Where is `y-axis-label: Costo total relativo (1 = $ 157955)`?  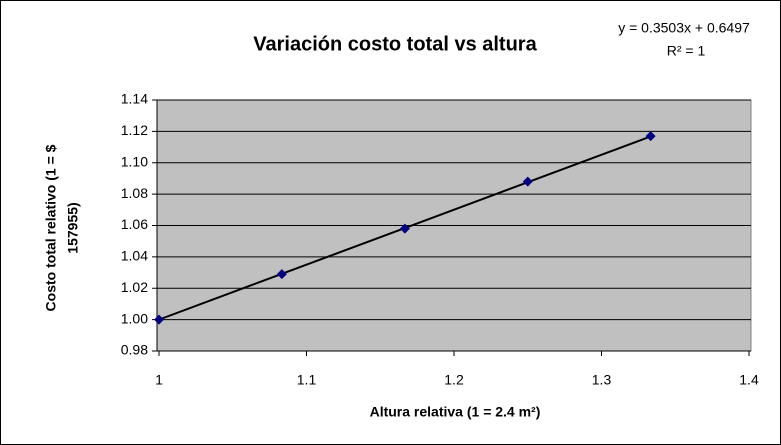 y-axis-label: Costo total relativo (1 = $ 157955) is located at coordinates (62, 227).